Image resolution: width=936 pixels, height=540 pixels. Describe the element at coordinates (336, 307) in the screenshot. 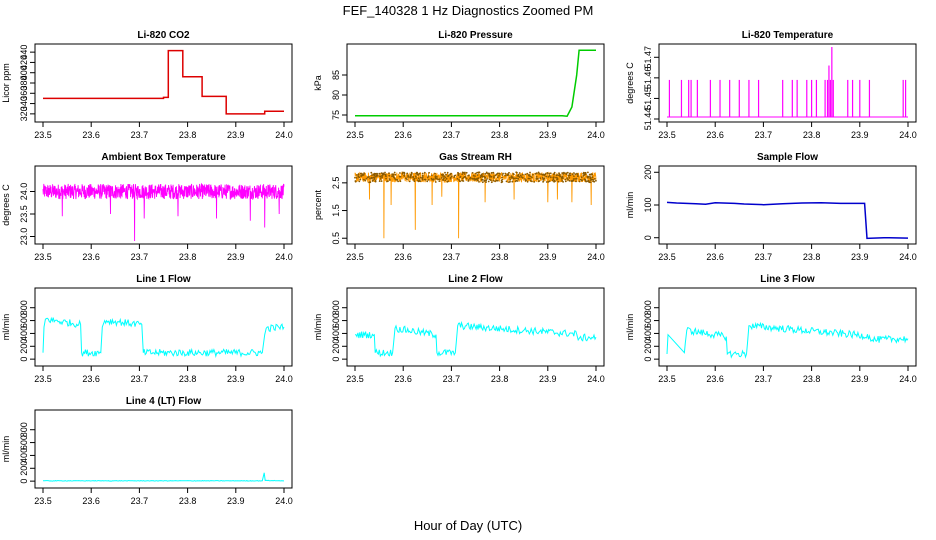

I see `y-tick-label: 800` at that location.